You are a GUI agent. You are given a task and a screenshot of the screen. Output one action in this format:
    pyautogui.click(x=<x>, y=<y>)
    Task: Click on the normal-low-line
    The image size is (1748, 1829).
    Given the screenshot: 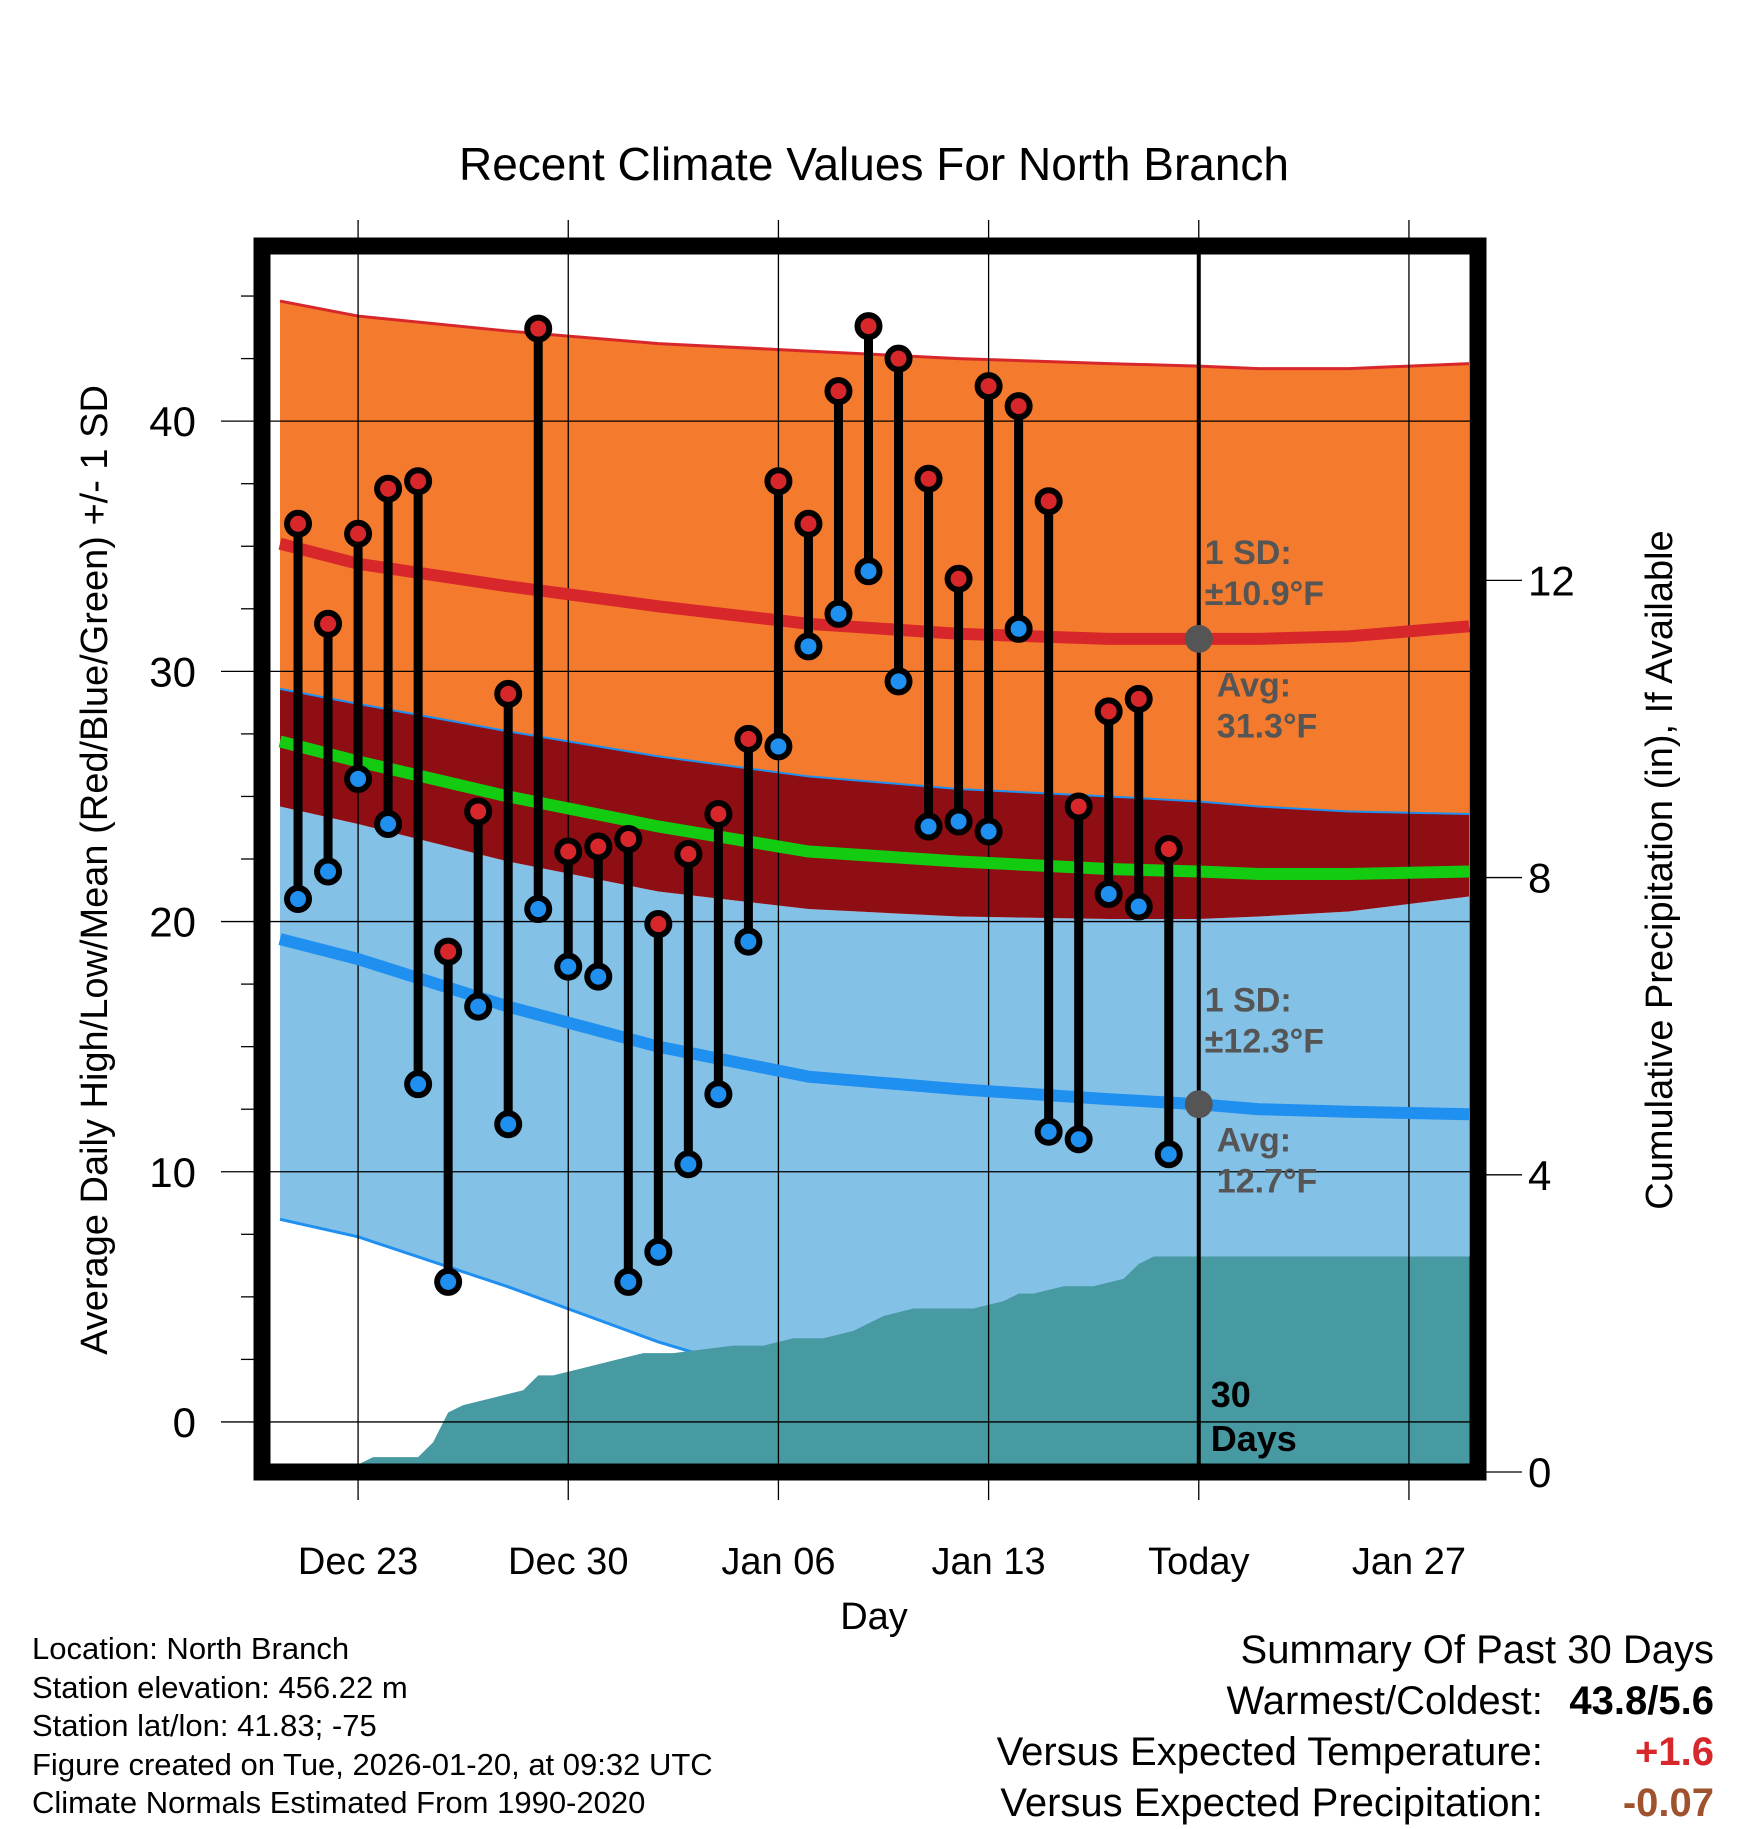 What is the action you would take?
    pyautogui.click(x=874, y=1027)
    